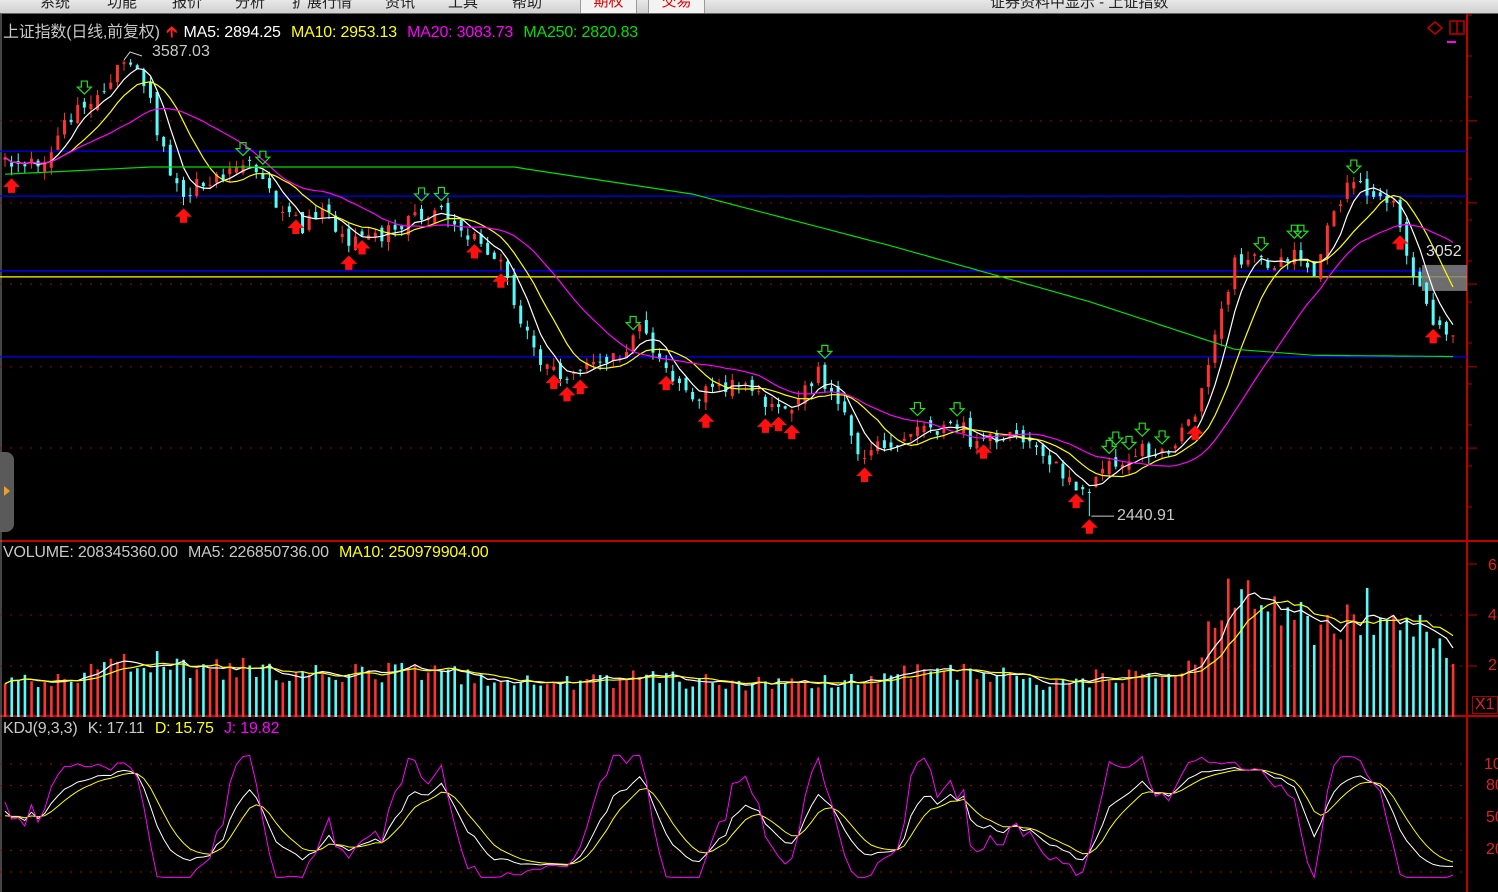 The image size is (1498, 892). What do you see at coordinates (116, 728) in the screenshot?
I see `kdj-k-value: K: 17.11` at bounding box center [116, 728].